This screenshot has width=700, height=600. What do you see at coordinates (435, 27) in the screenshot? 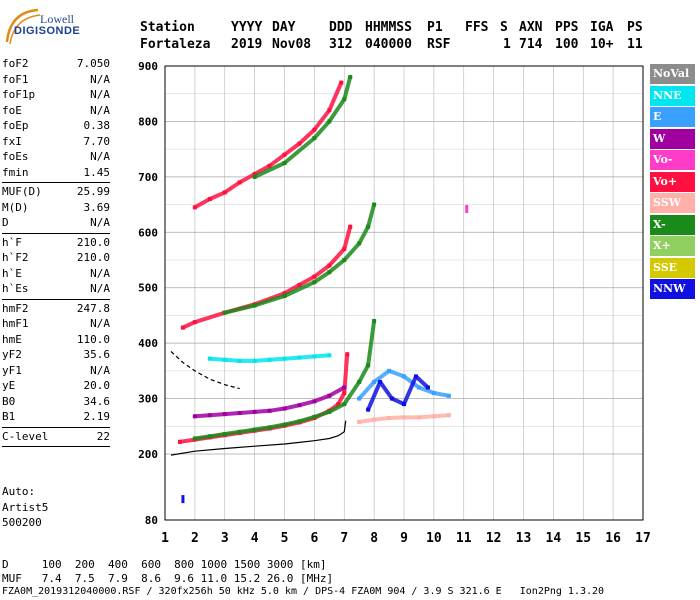
I see `hdr-p1: P1` at bounding box center [435, 27].